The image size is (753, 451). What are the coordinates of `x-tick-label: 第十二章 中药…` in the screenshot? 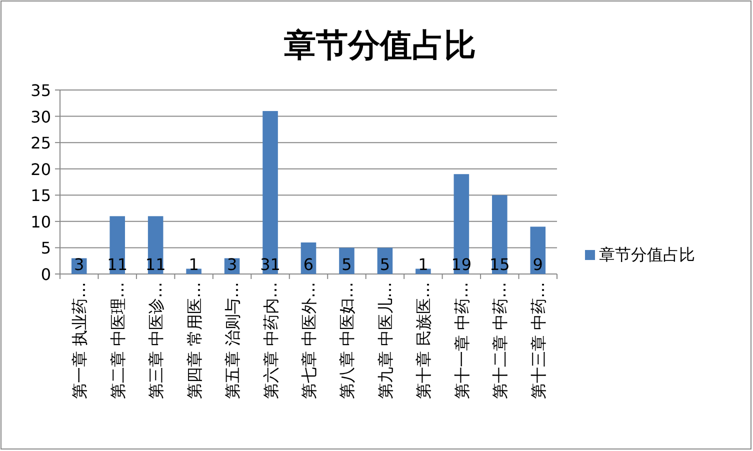 It's located at (500, 341).